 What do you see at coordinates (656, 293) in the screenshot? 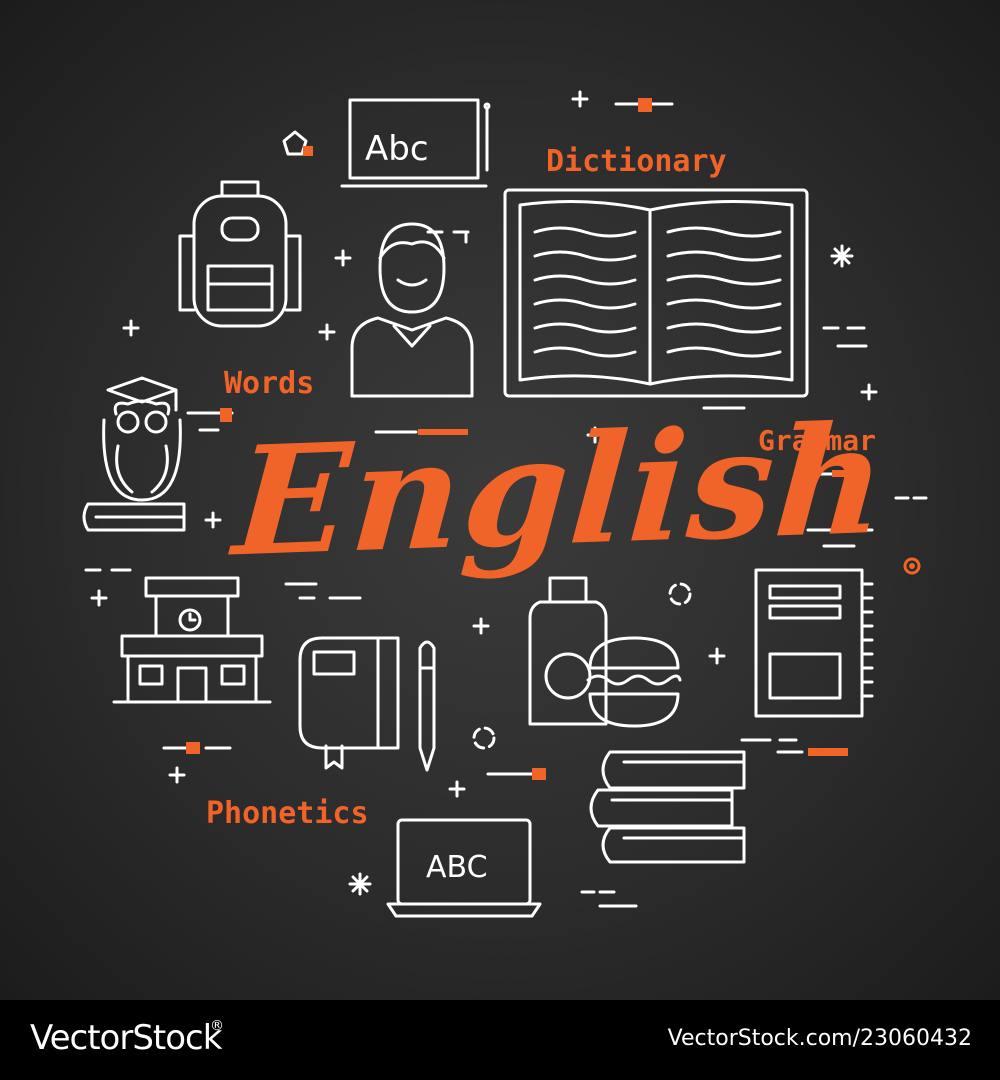
I see `open-book-icon` at bounding box center [656, 293].